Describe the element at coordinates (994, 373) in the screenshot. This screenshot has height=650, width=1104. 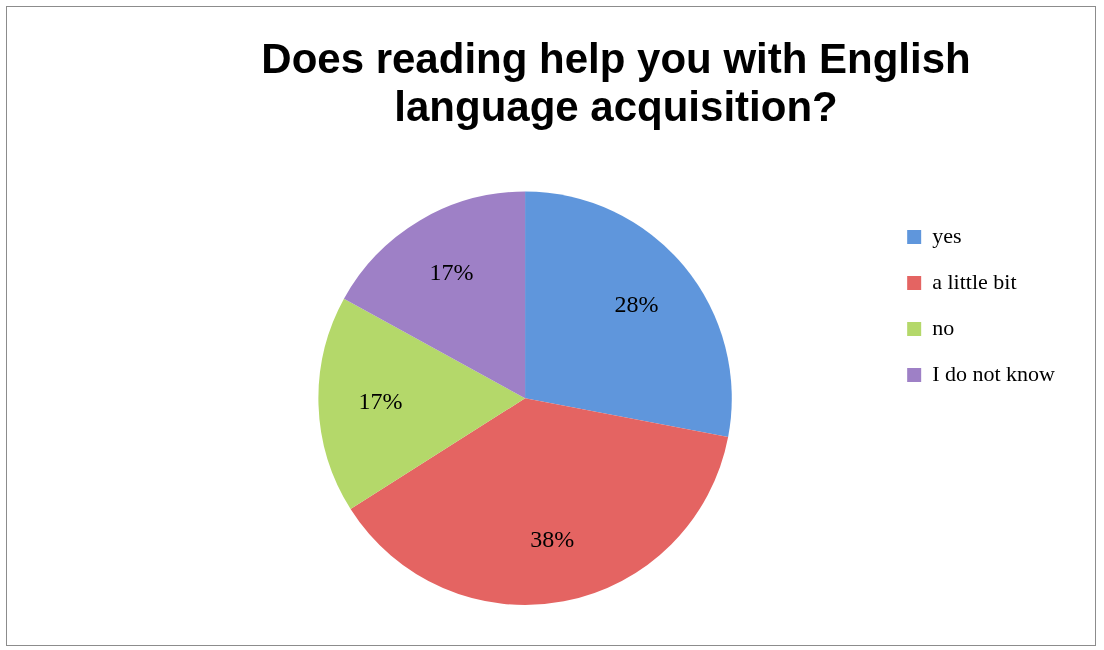
I see `legend-label: I do not know` at that location.